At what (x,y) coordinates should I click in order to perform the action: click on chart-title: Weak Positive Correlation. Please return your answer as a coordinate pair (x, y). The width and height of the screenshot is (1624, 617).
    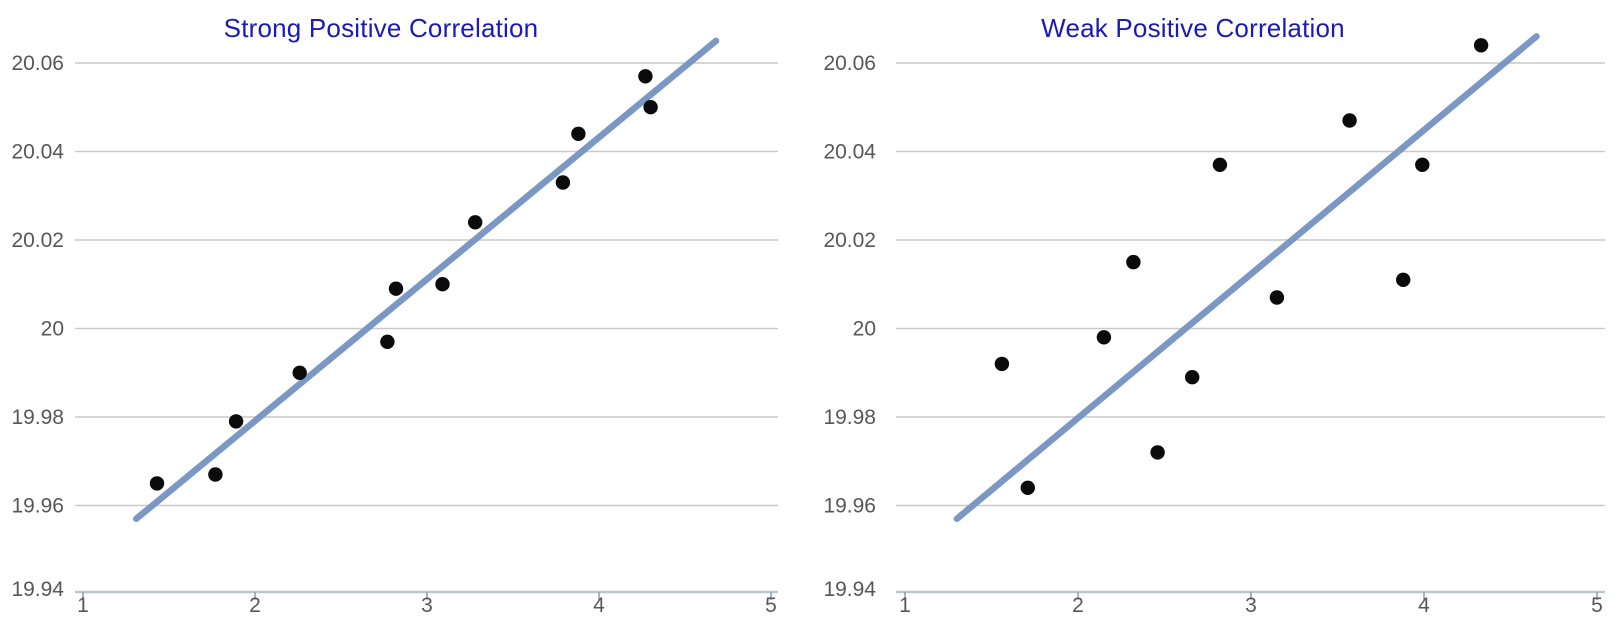
    Looking at the image, I should click on (1193, 28).